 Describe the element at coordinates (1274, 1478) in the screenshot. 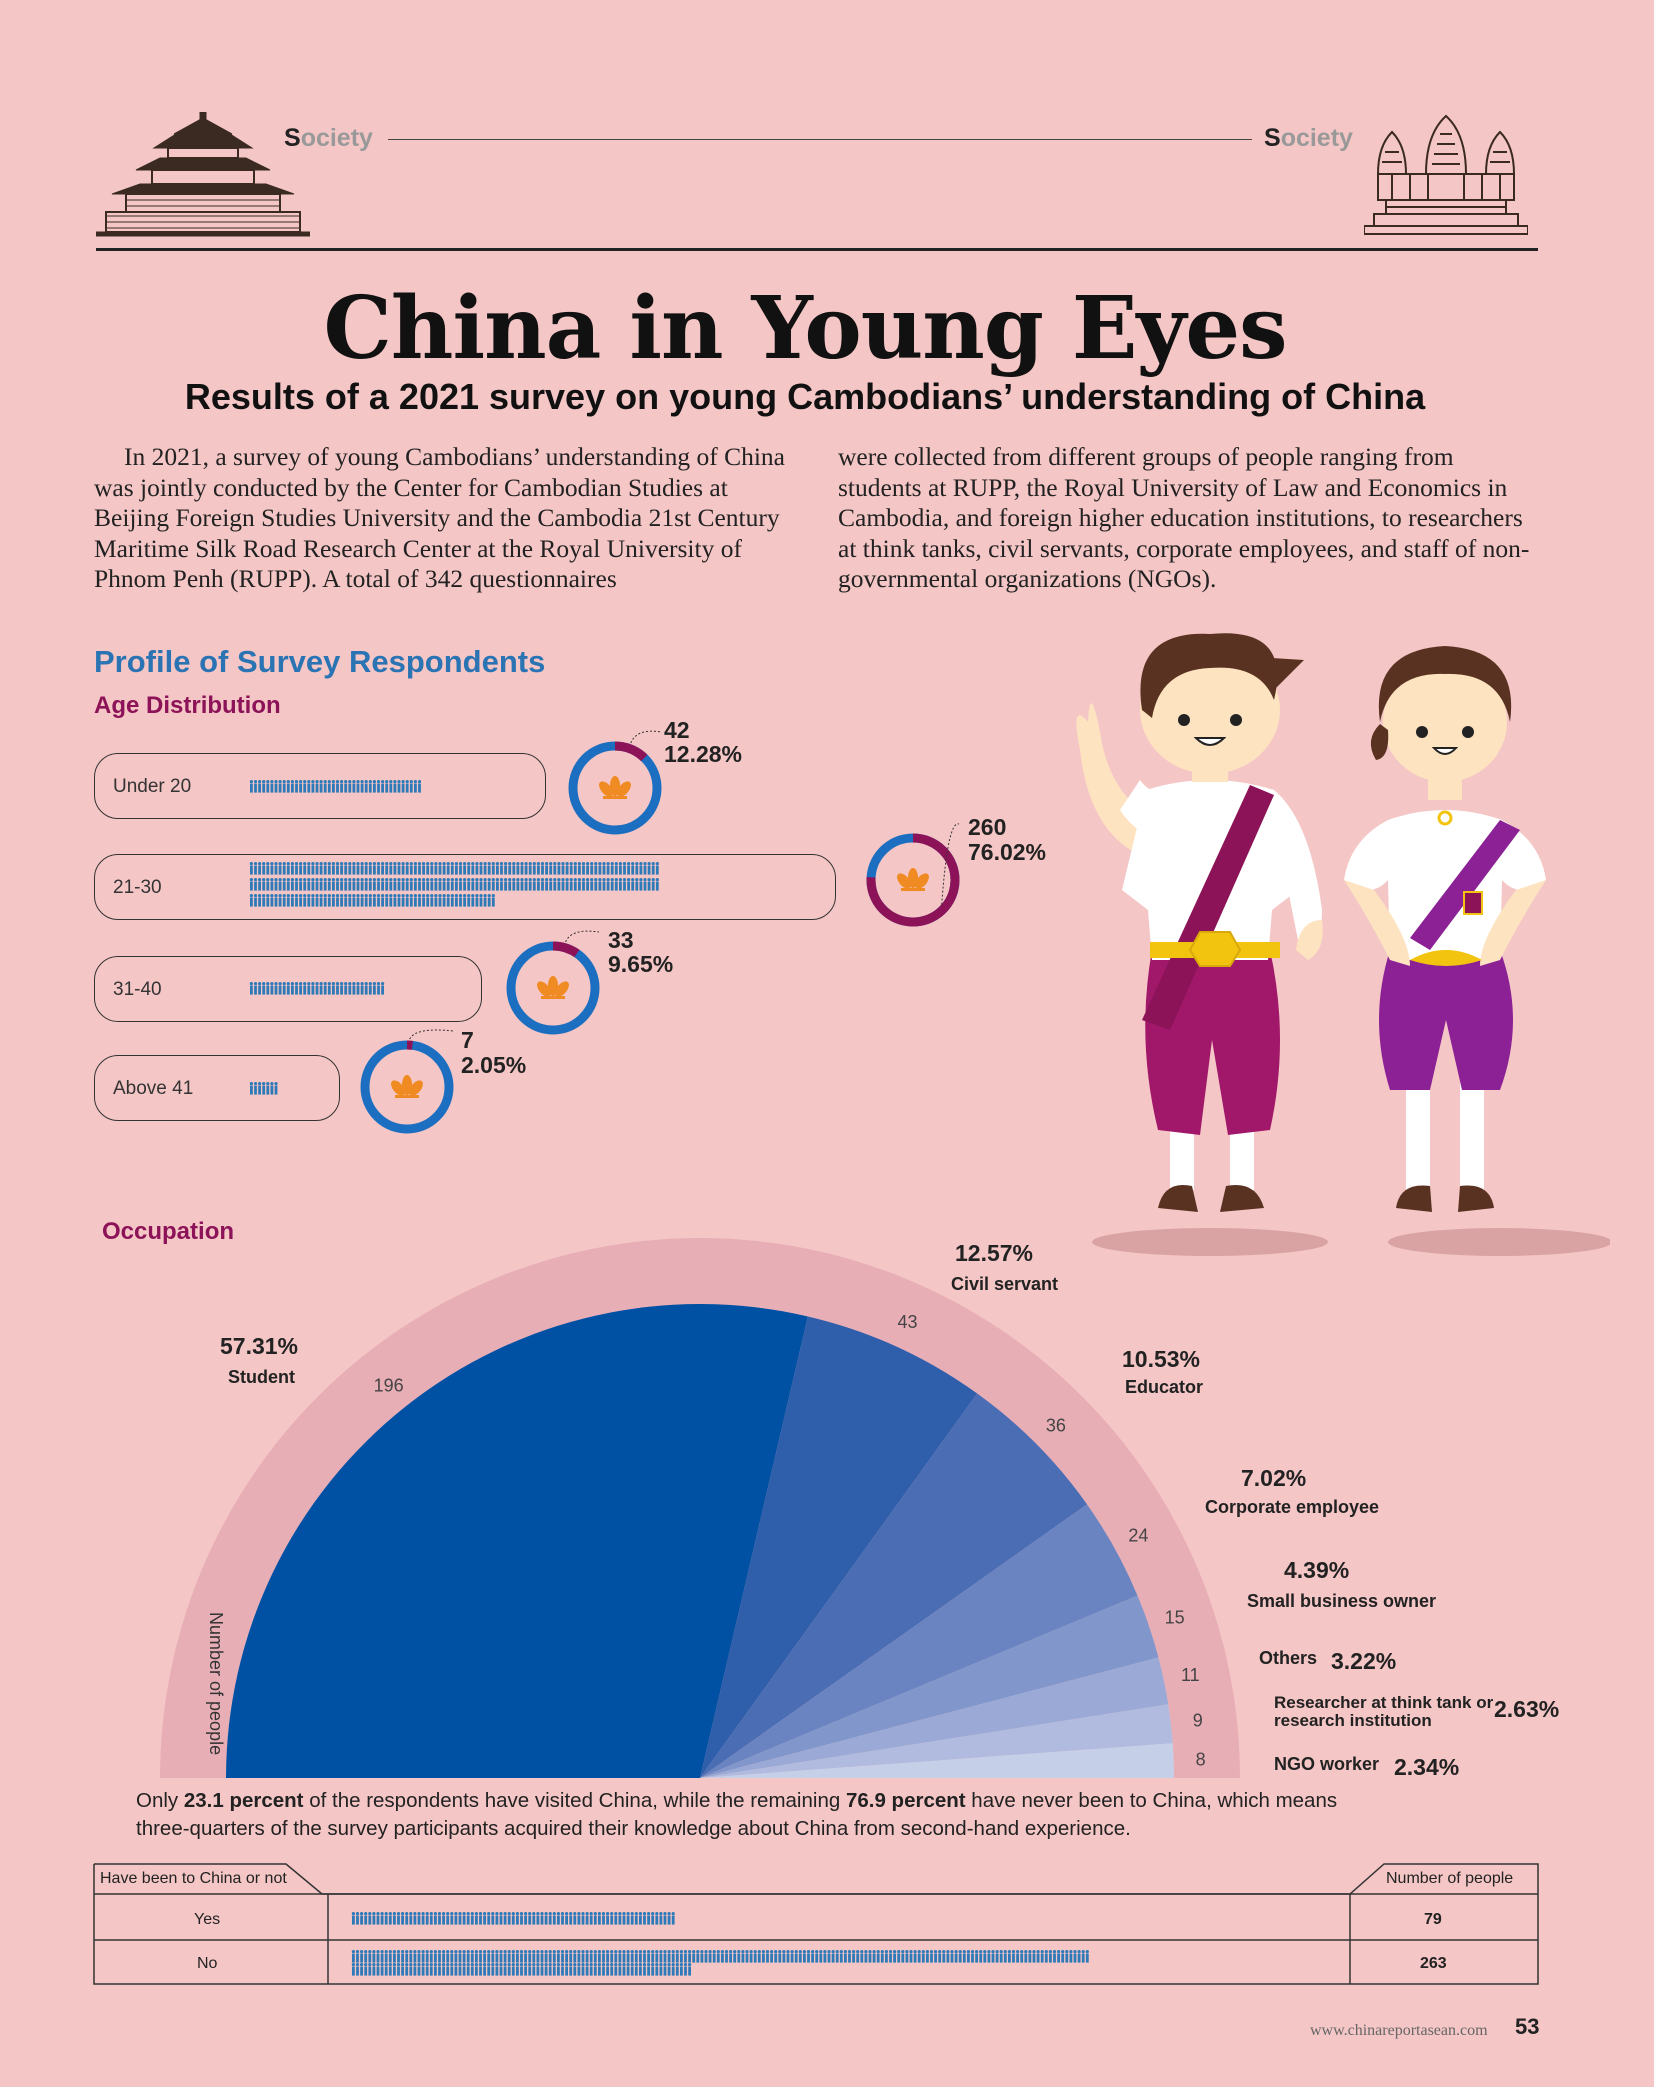

I see `occupation-percent: 7.02%` at that location.